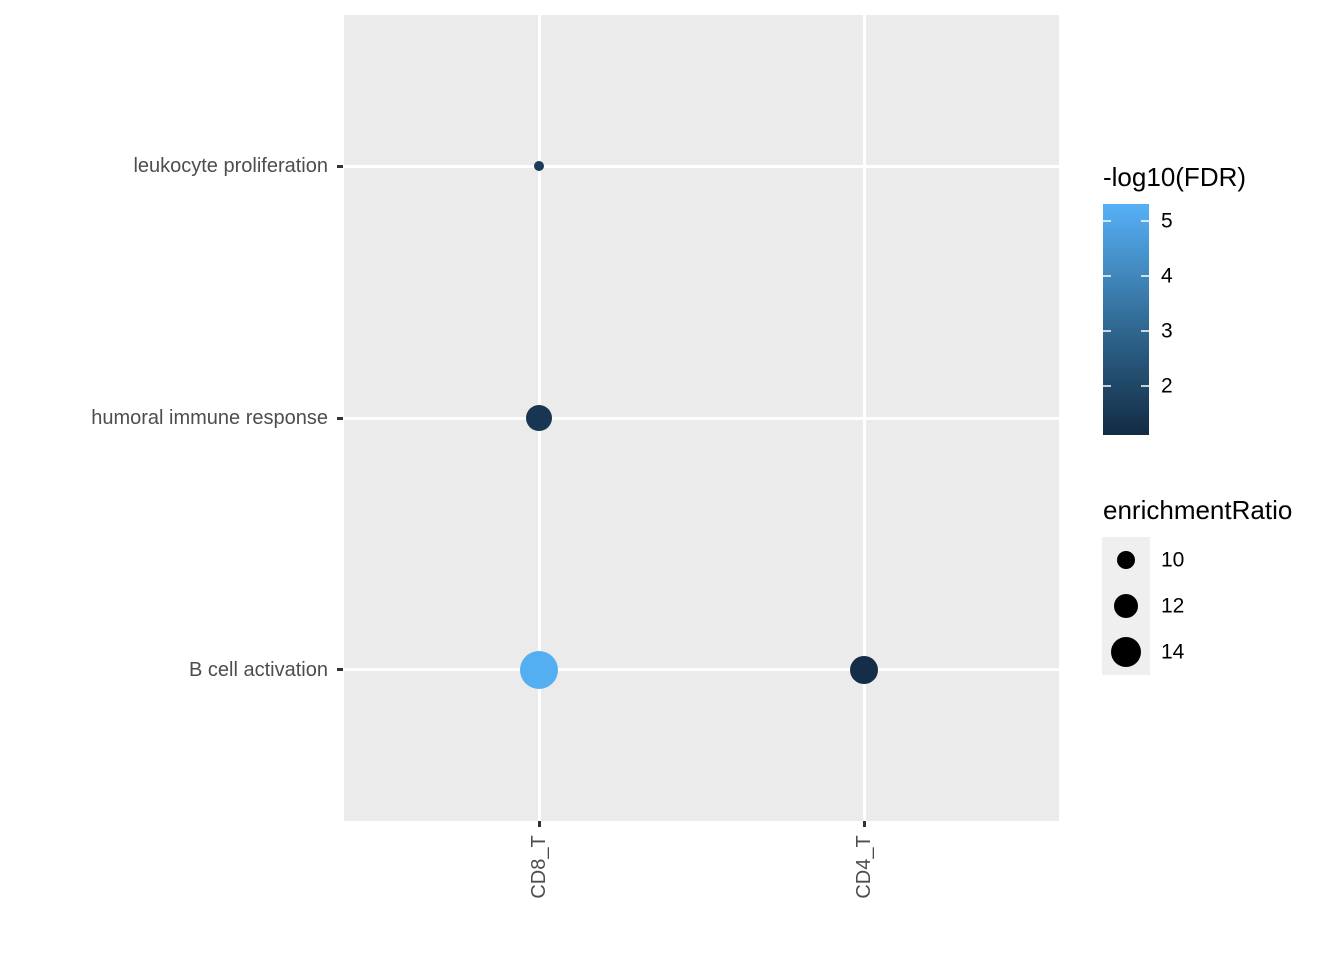  I want to click on colorbar-tick-label: 2, so click(1167, 385).